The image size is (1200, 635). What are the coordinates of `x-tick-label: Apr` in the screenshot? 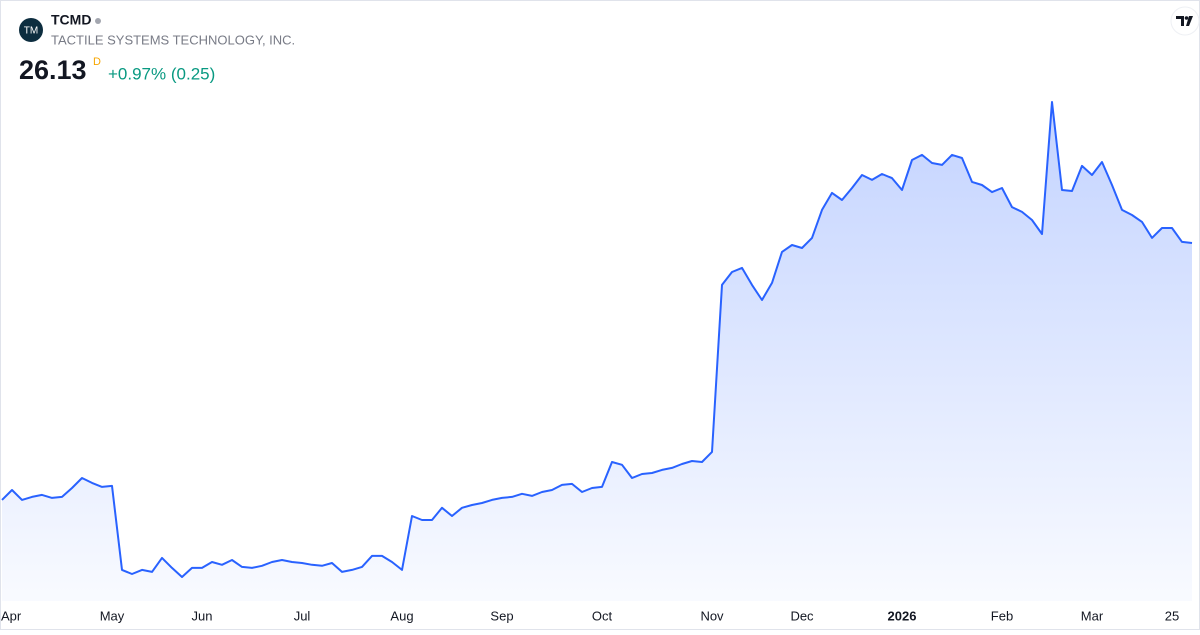 It's located at (11, 615).